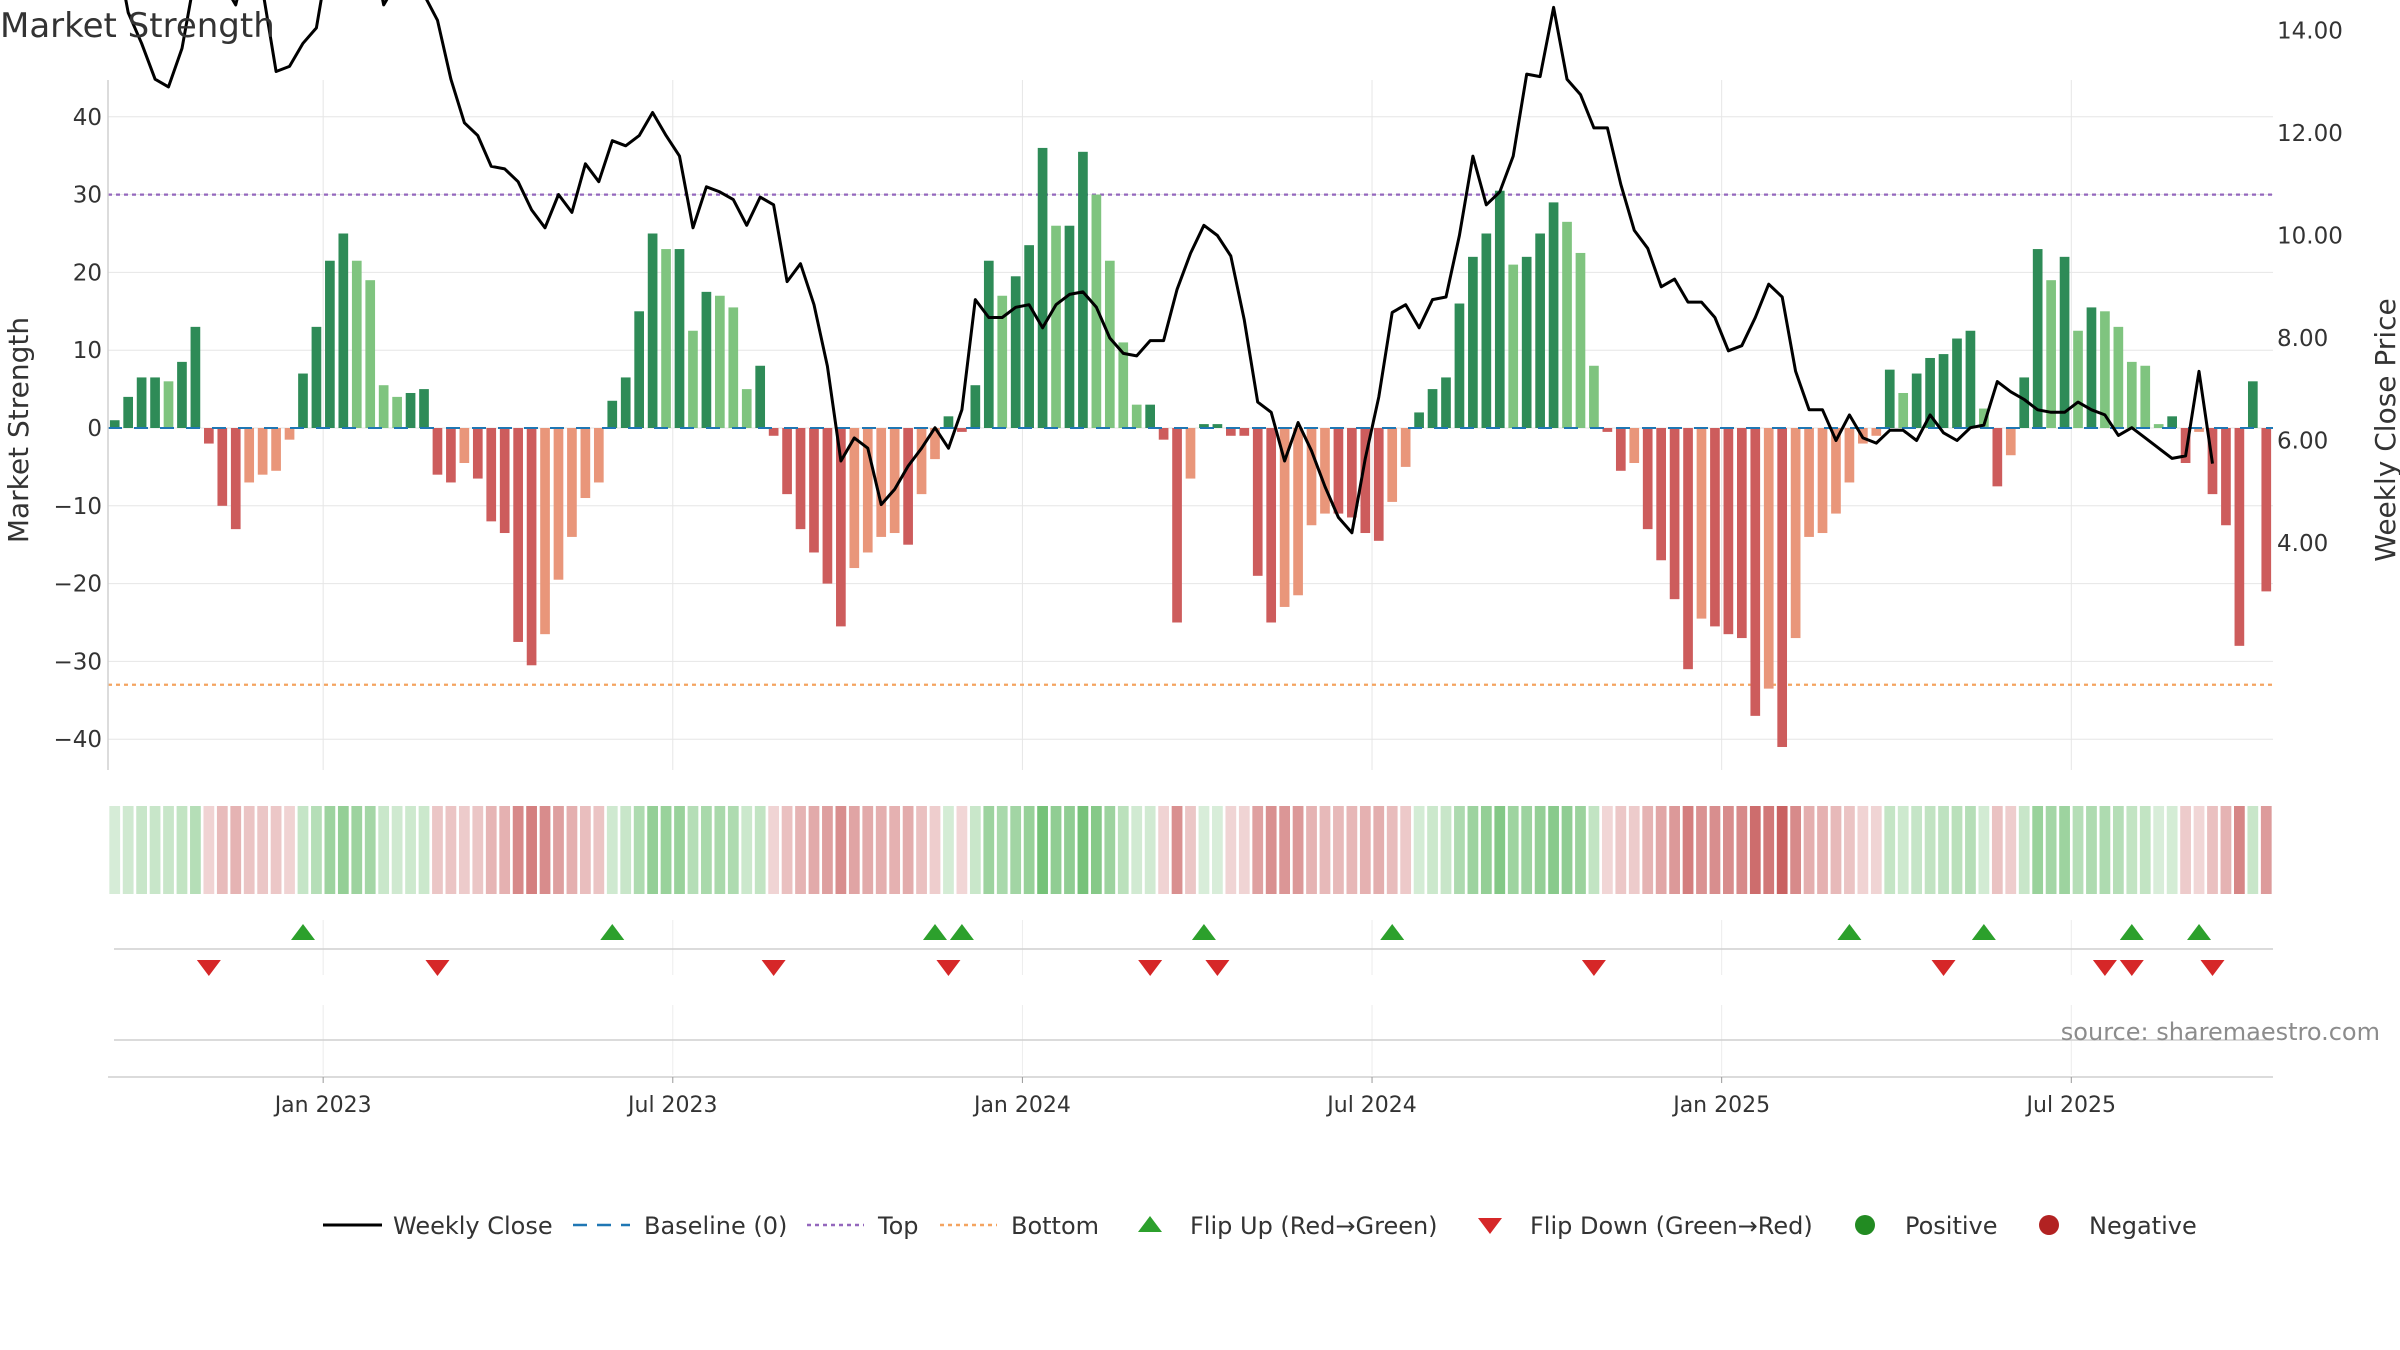  What do you see at coordinates (2220, 1032) in the screenshot?
I see `source-credit: source: sharemaestro.com` at bounding box center [2220, 1032].